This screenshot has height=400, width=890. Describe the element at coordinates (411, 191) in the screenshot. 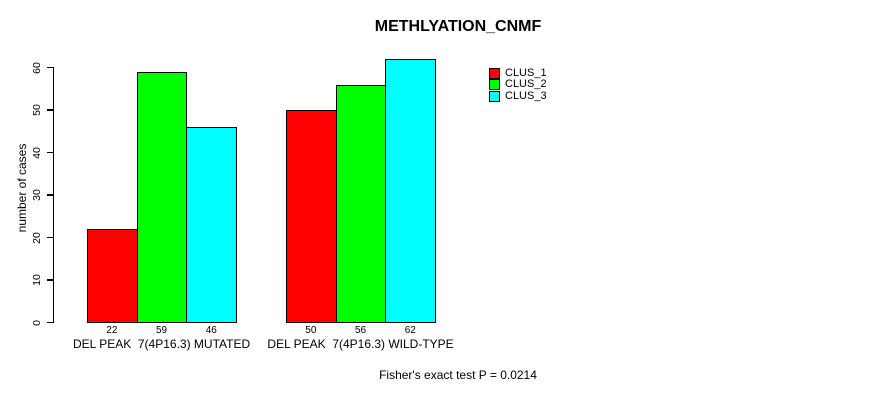

I see `bar-clus_3-group2` at that location.